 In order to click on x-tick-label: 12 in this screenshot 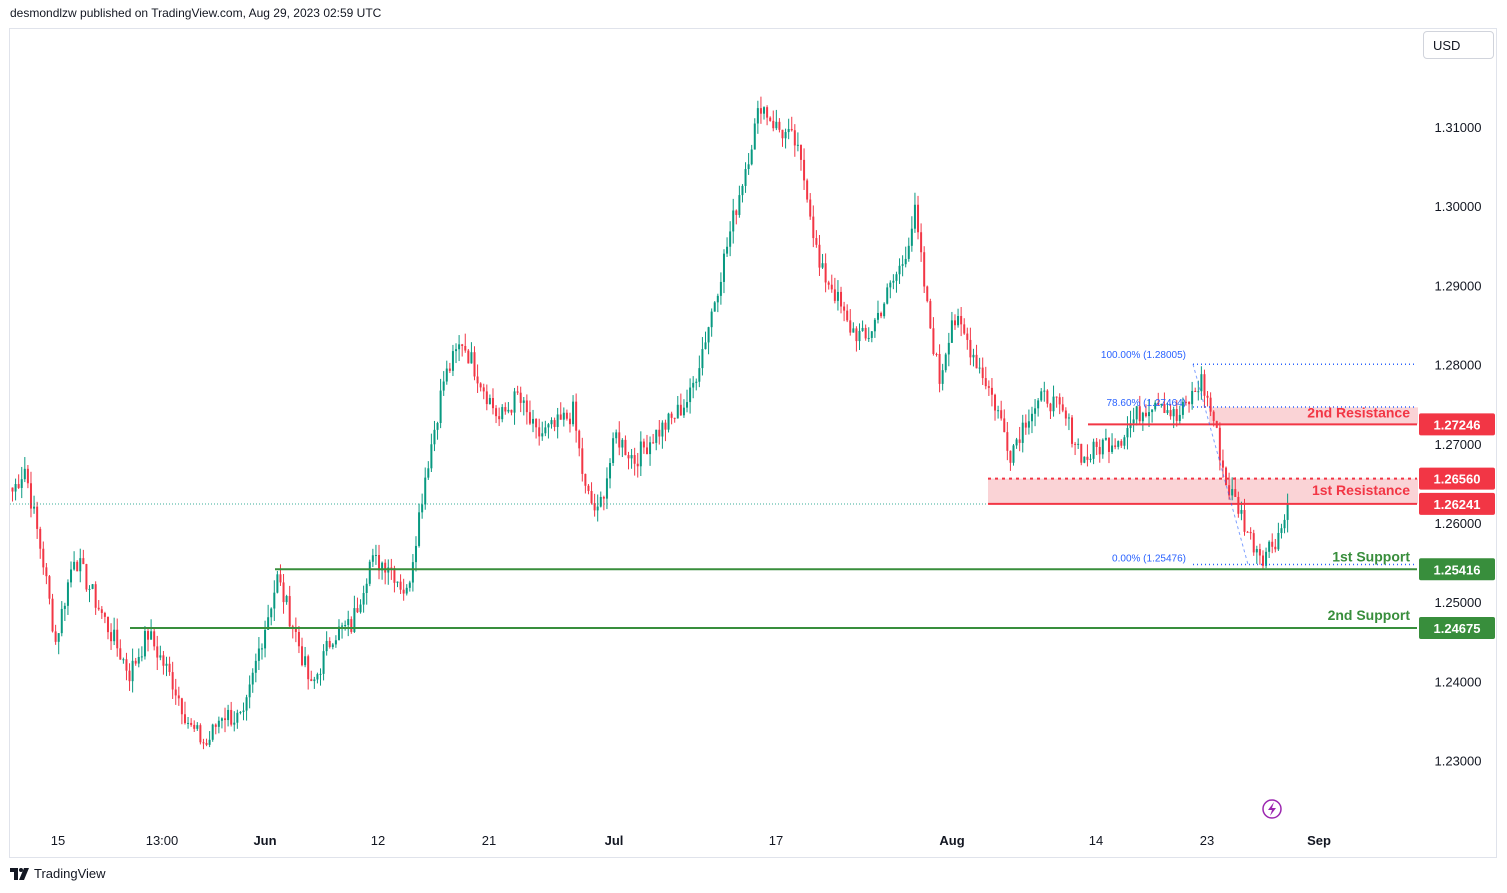, I will do `click(378, 840)`.